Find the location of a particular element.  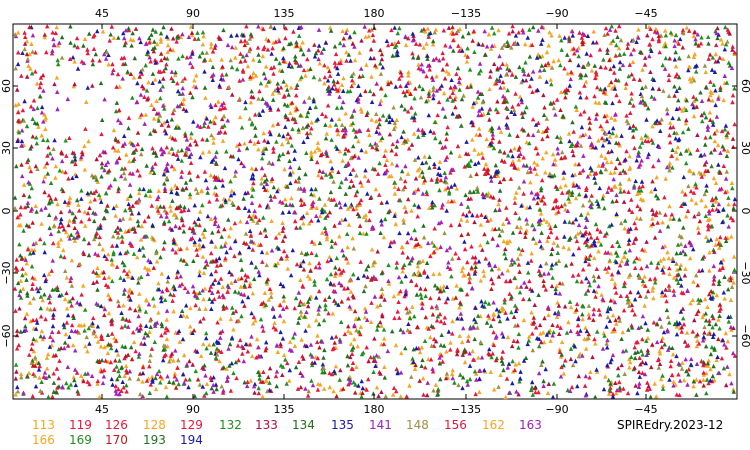

y-tick-label-right: 30 is located at coordinates (744, 148).